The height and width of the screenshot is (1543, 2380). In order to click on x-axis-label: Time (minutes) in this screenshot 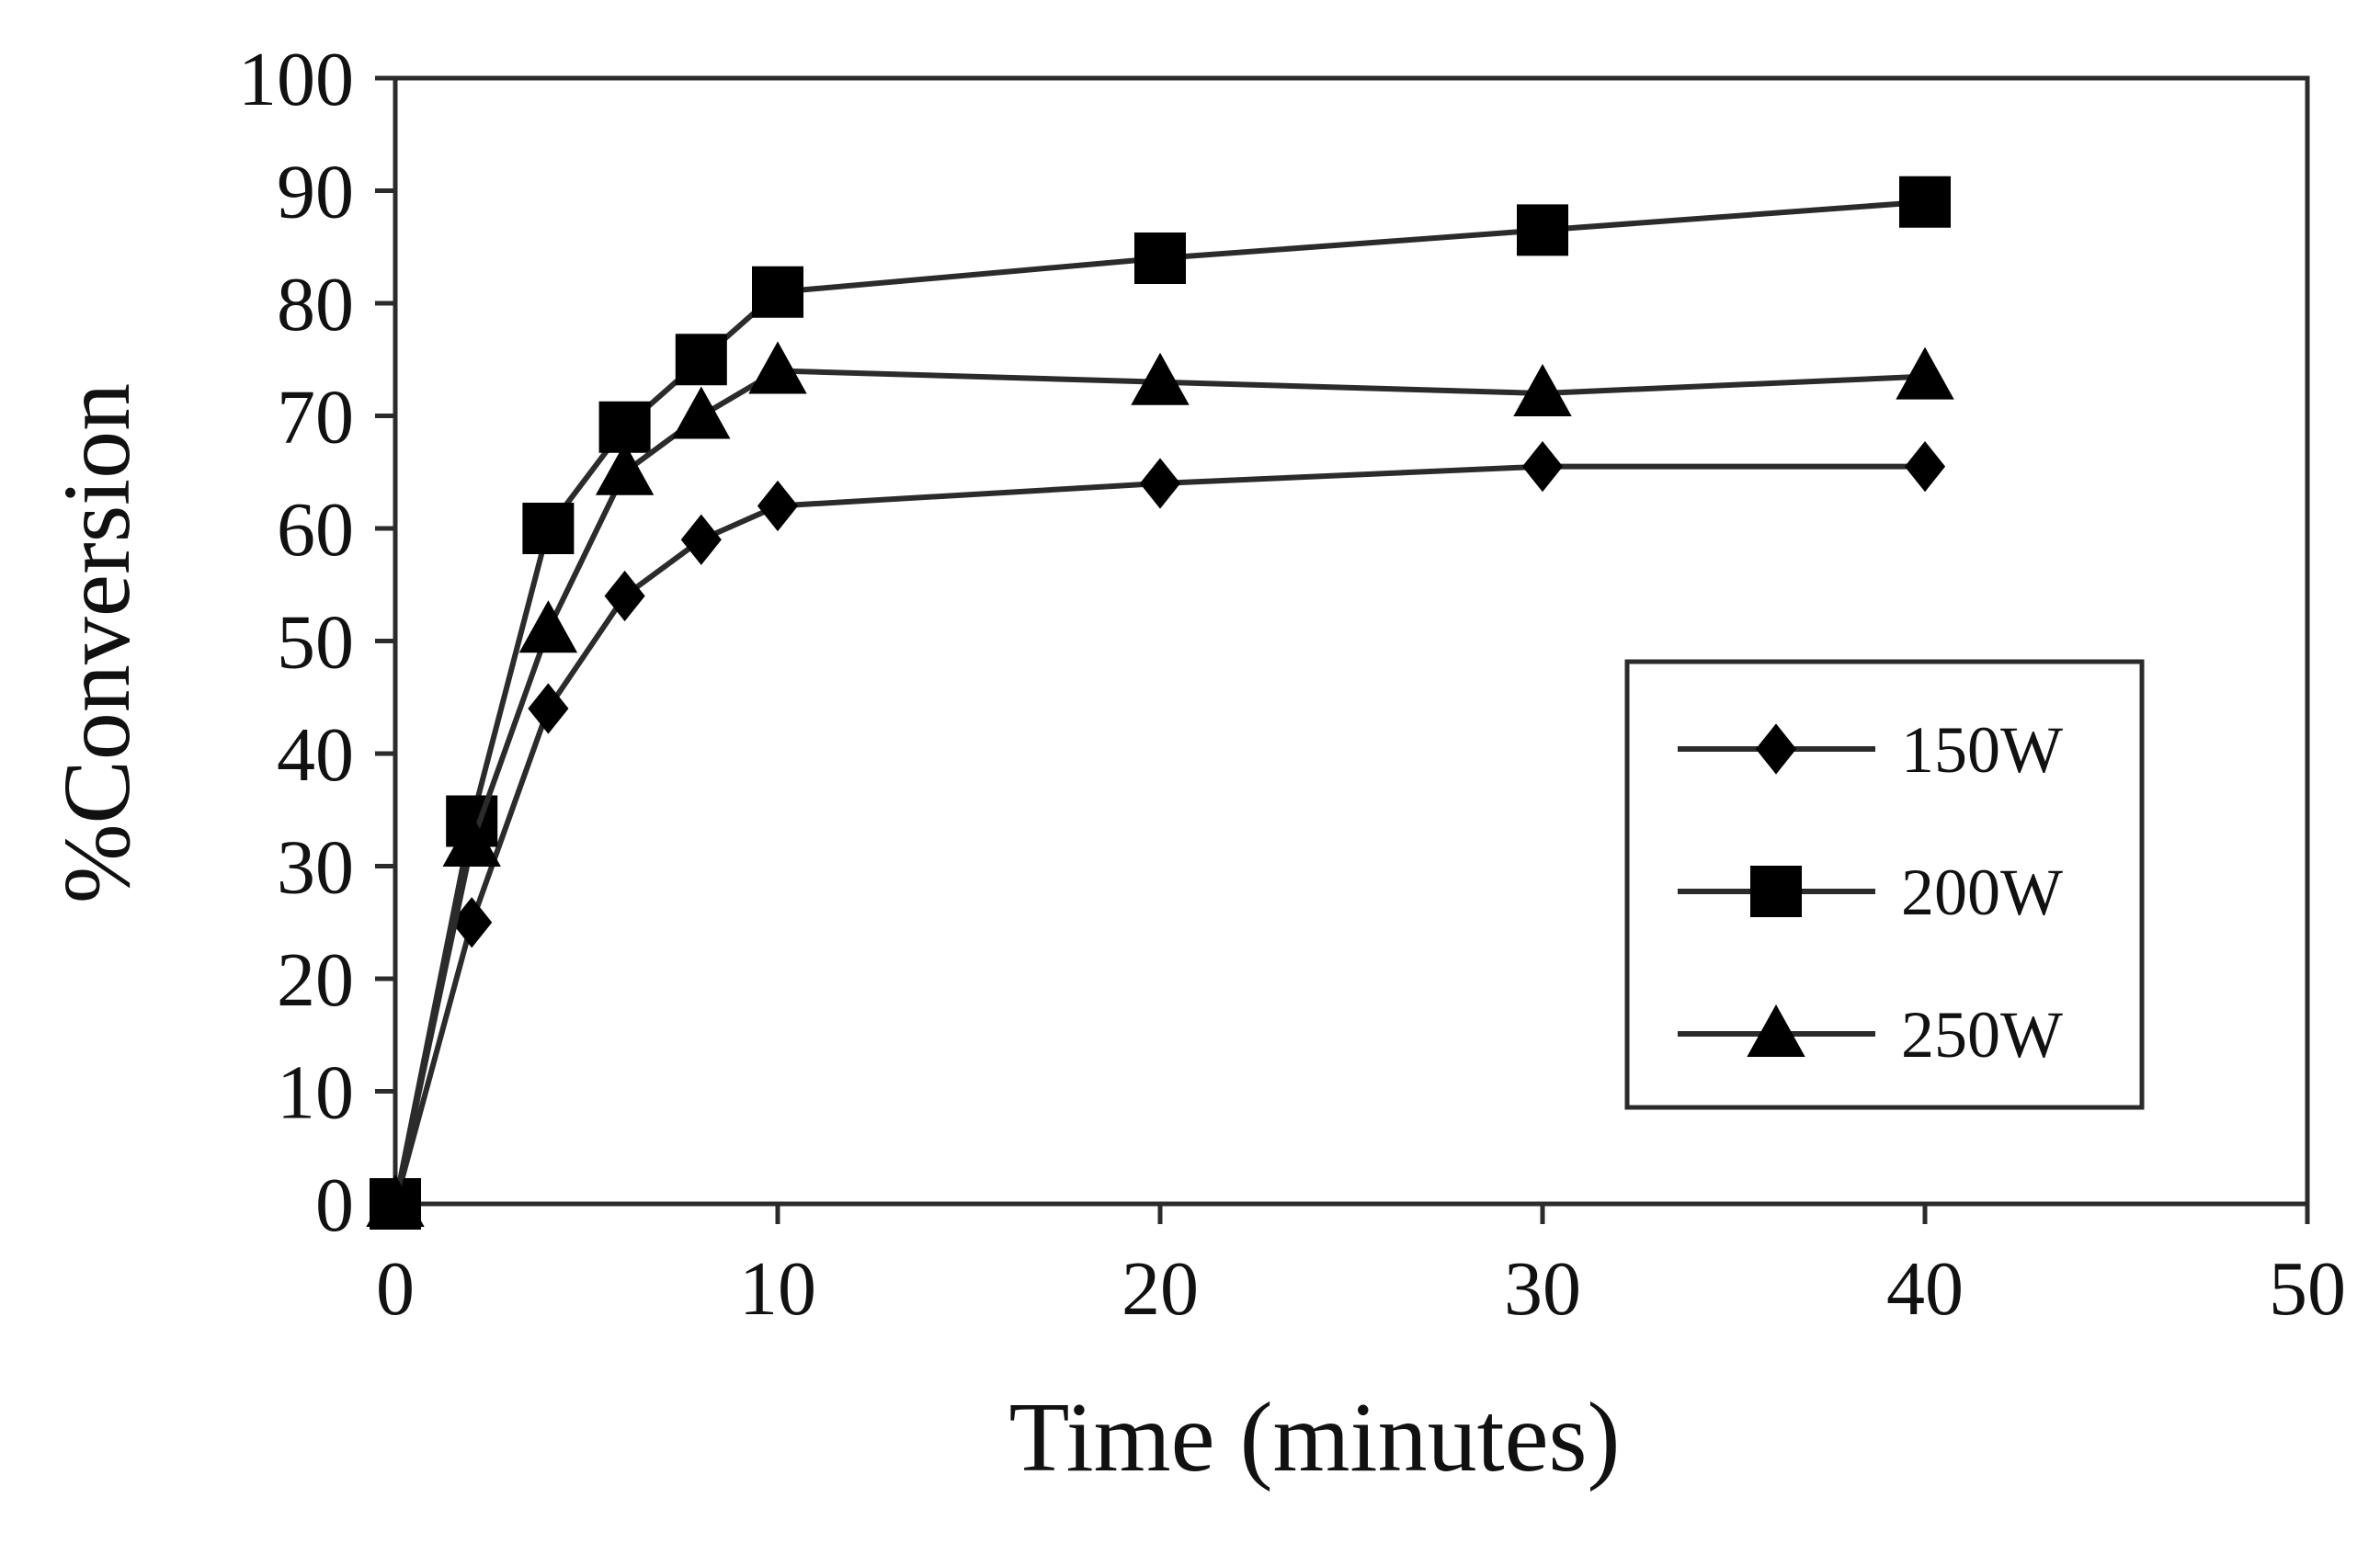, I will do `click(1314, 1437)`.